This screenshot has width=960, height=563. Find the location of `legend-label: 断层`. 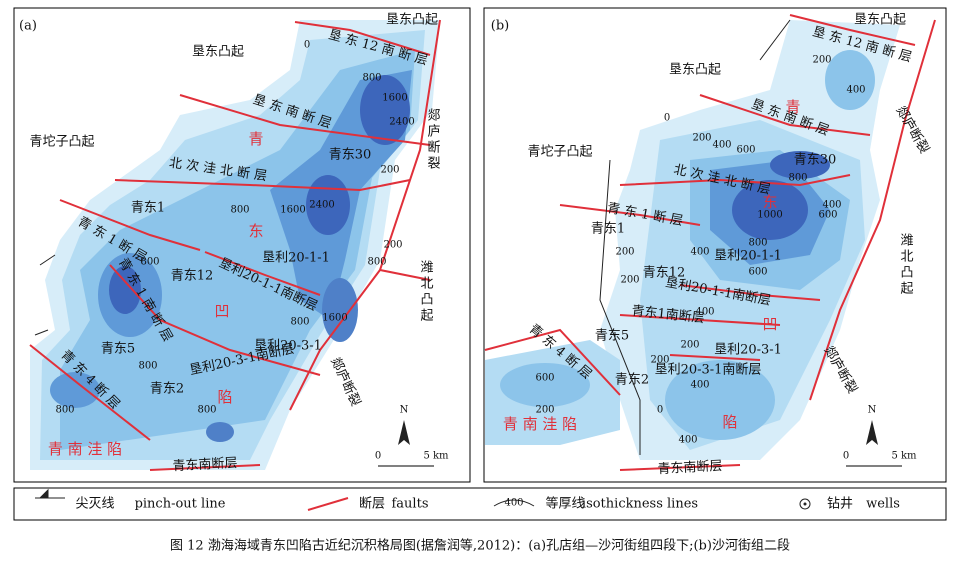

legend-label: 断层 is located at coordinates (372, 504).